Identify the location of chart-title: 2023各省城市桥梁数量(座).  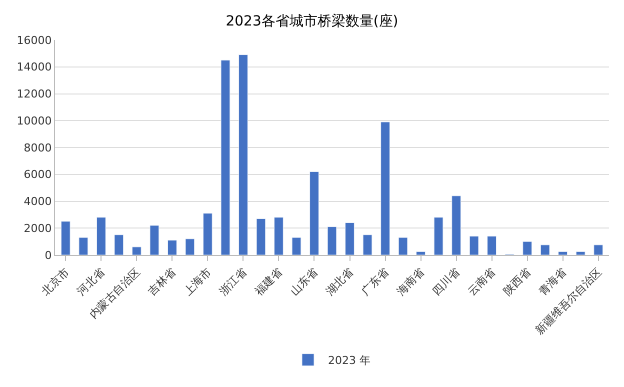
(312, 21).